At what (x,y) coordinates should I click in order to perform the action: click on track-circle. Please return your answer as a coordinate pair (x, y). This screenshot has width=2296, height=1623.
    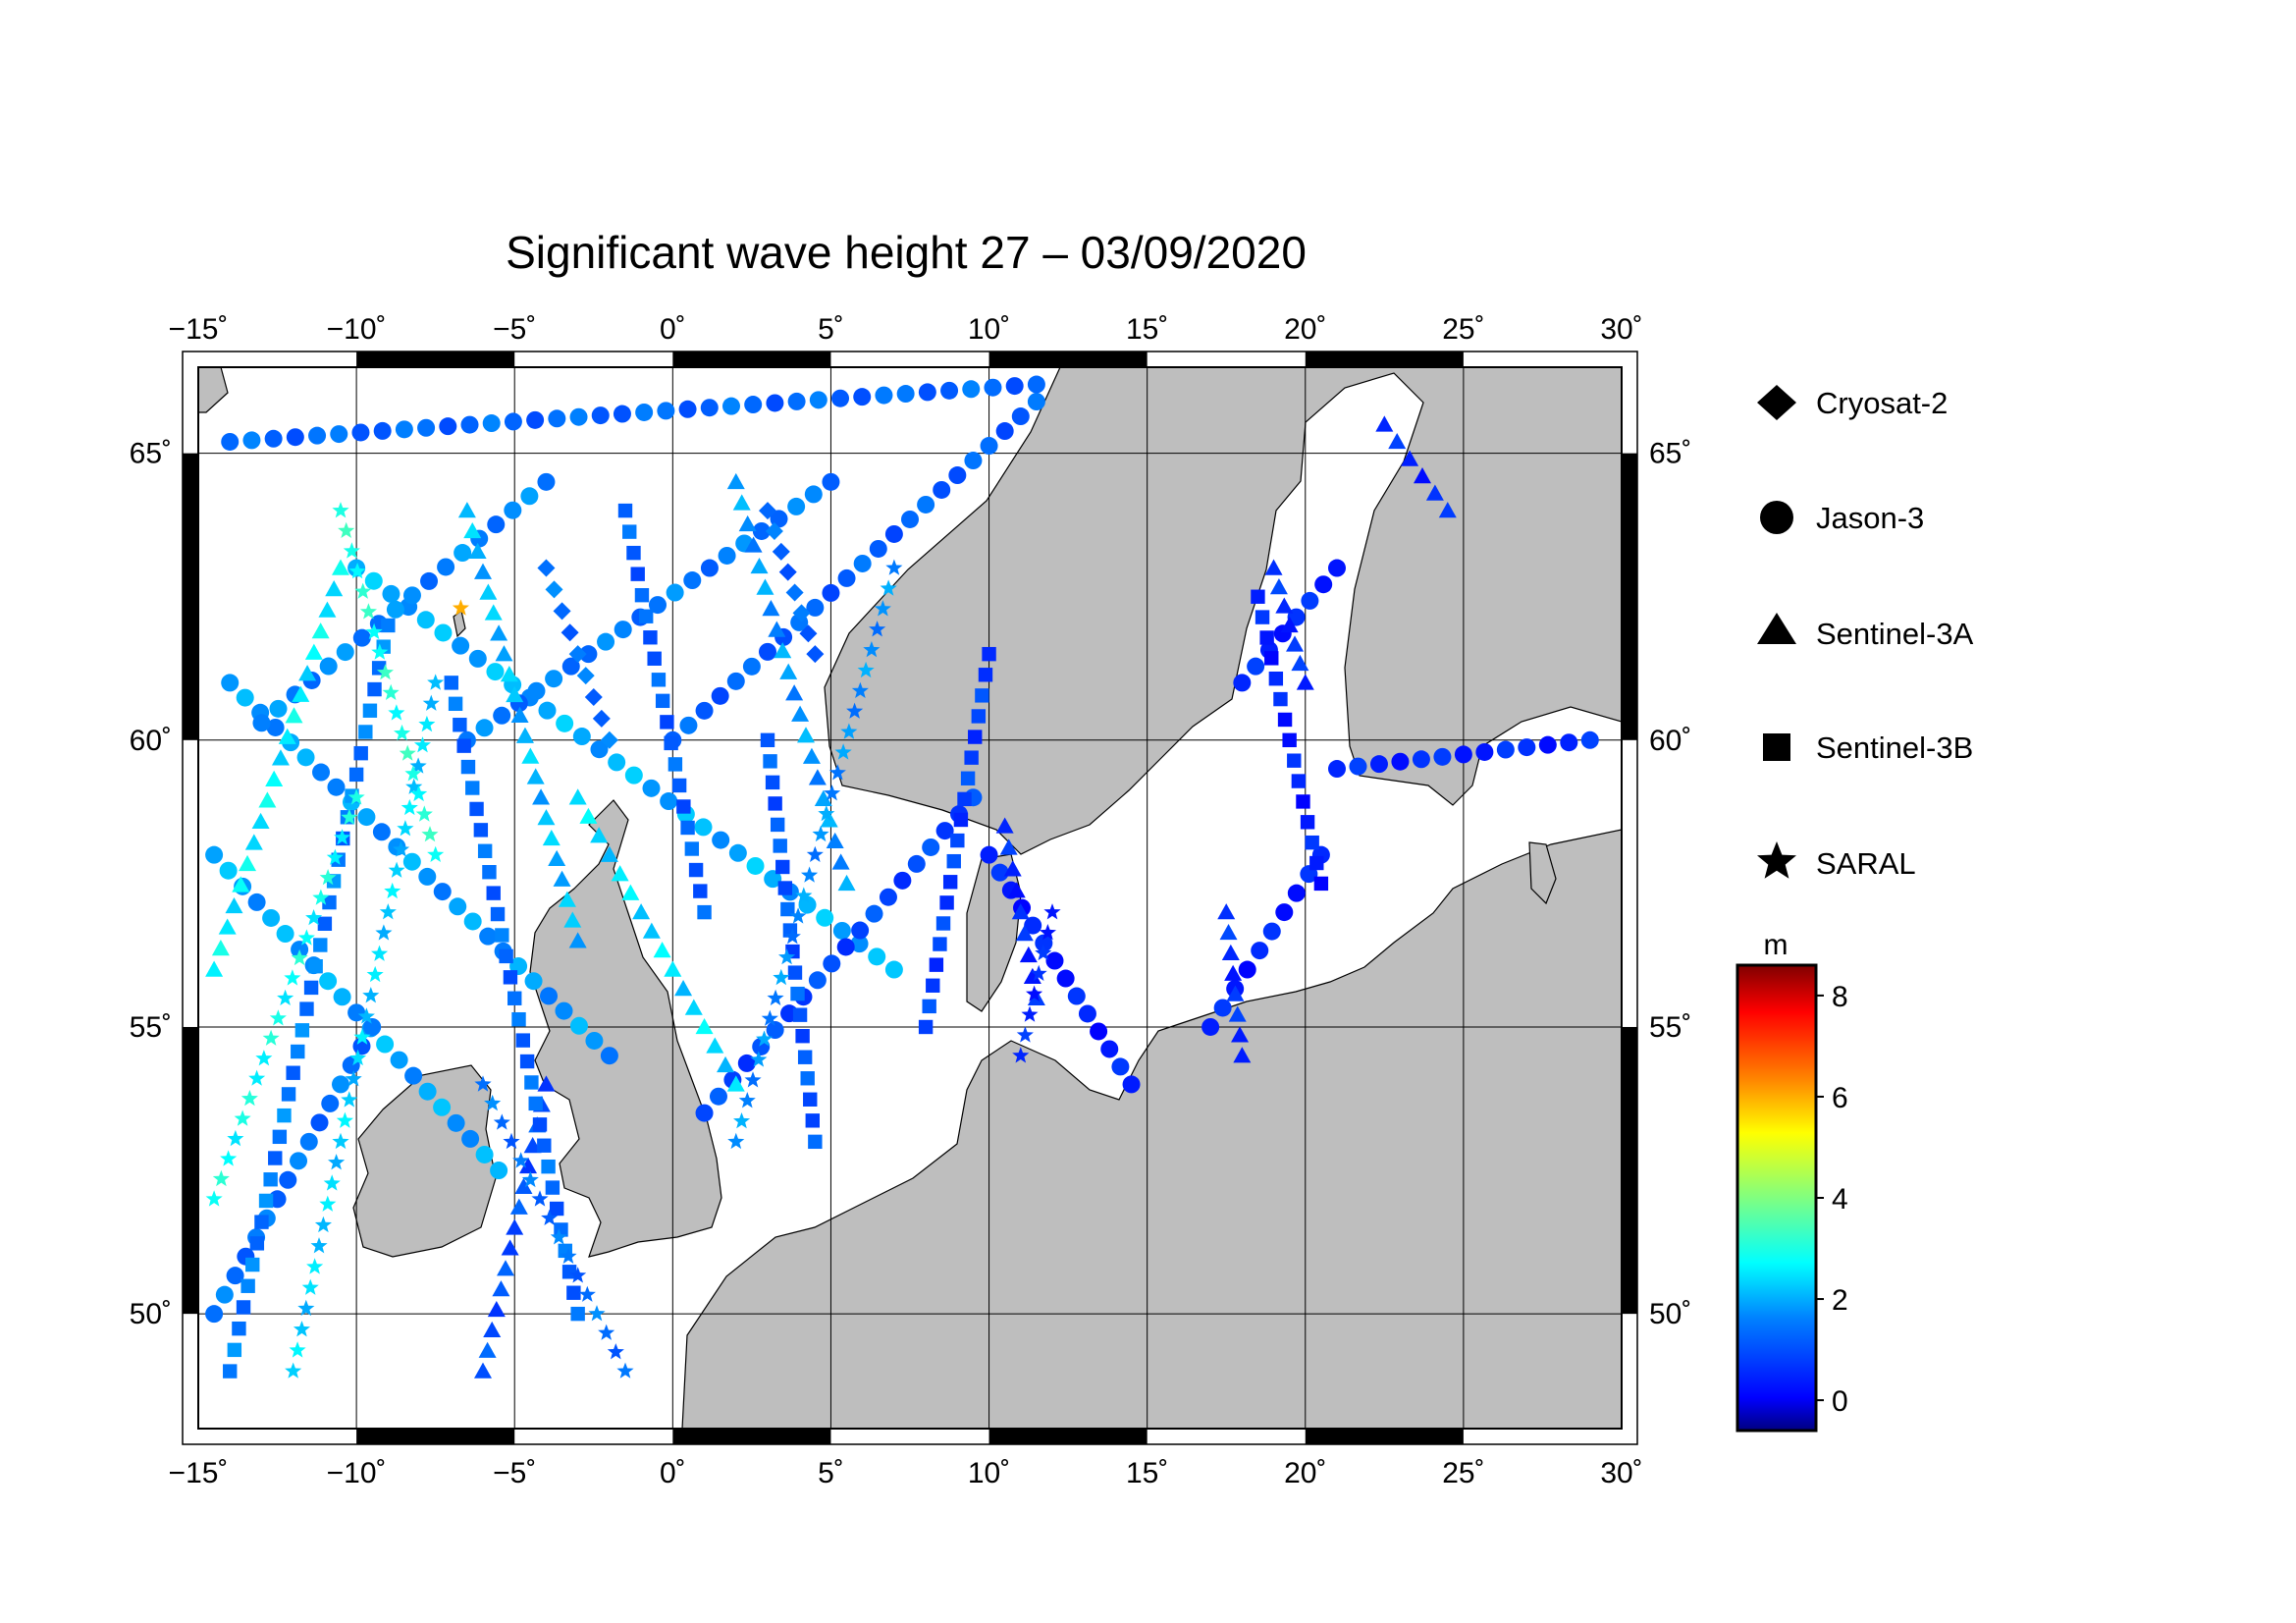
    Looking at the image, I should click on (633, 413).